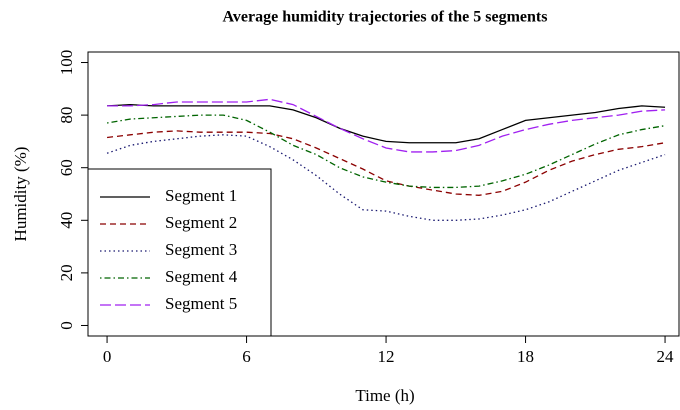  What do you see at coordinates (201, 303) in the screenshot?
I see `legend-label: Segment 5` at bounding box center [201, 303].